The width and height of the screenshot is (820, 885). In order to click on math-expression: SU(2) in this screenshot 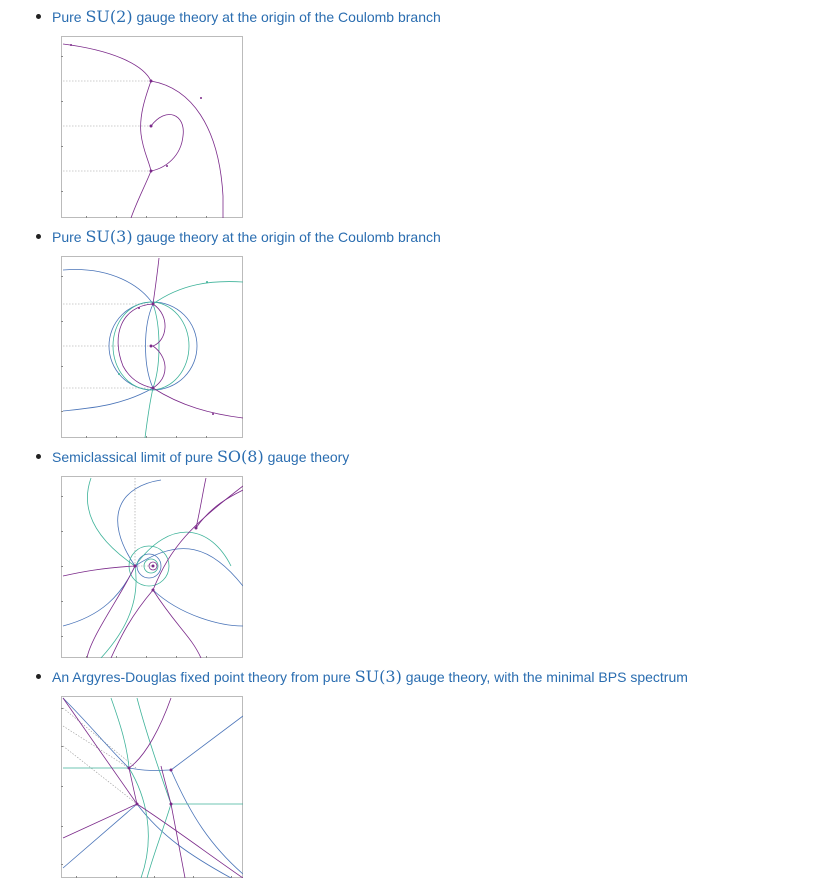, I will do `click(109, 16)`.